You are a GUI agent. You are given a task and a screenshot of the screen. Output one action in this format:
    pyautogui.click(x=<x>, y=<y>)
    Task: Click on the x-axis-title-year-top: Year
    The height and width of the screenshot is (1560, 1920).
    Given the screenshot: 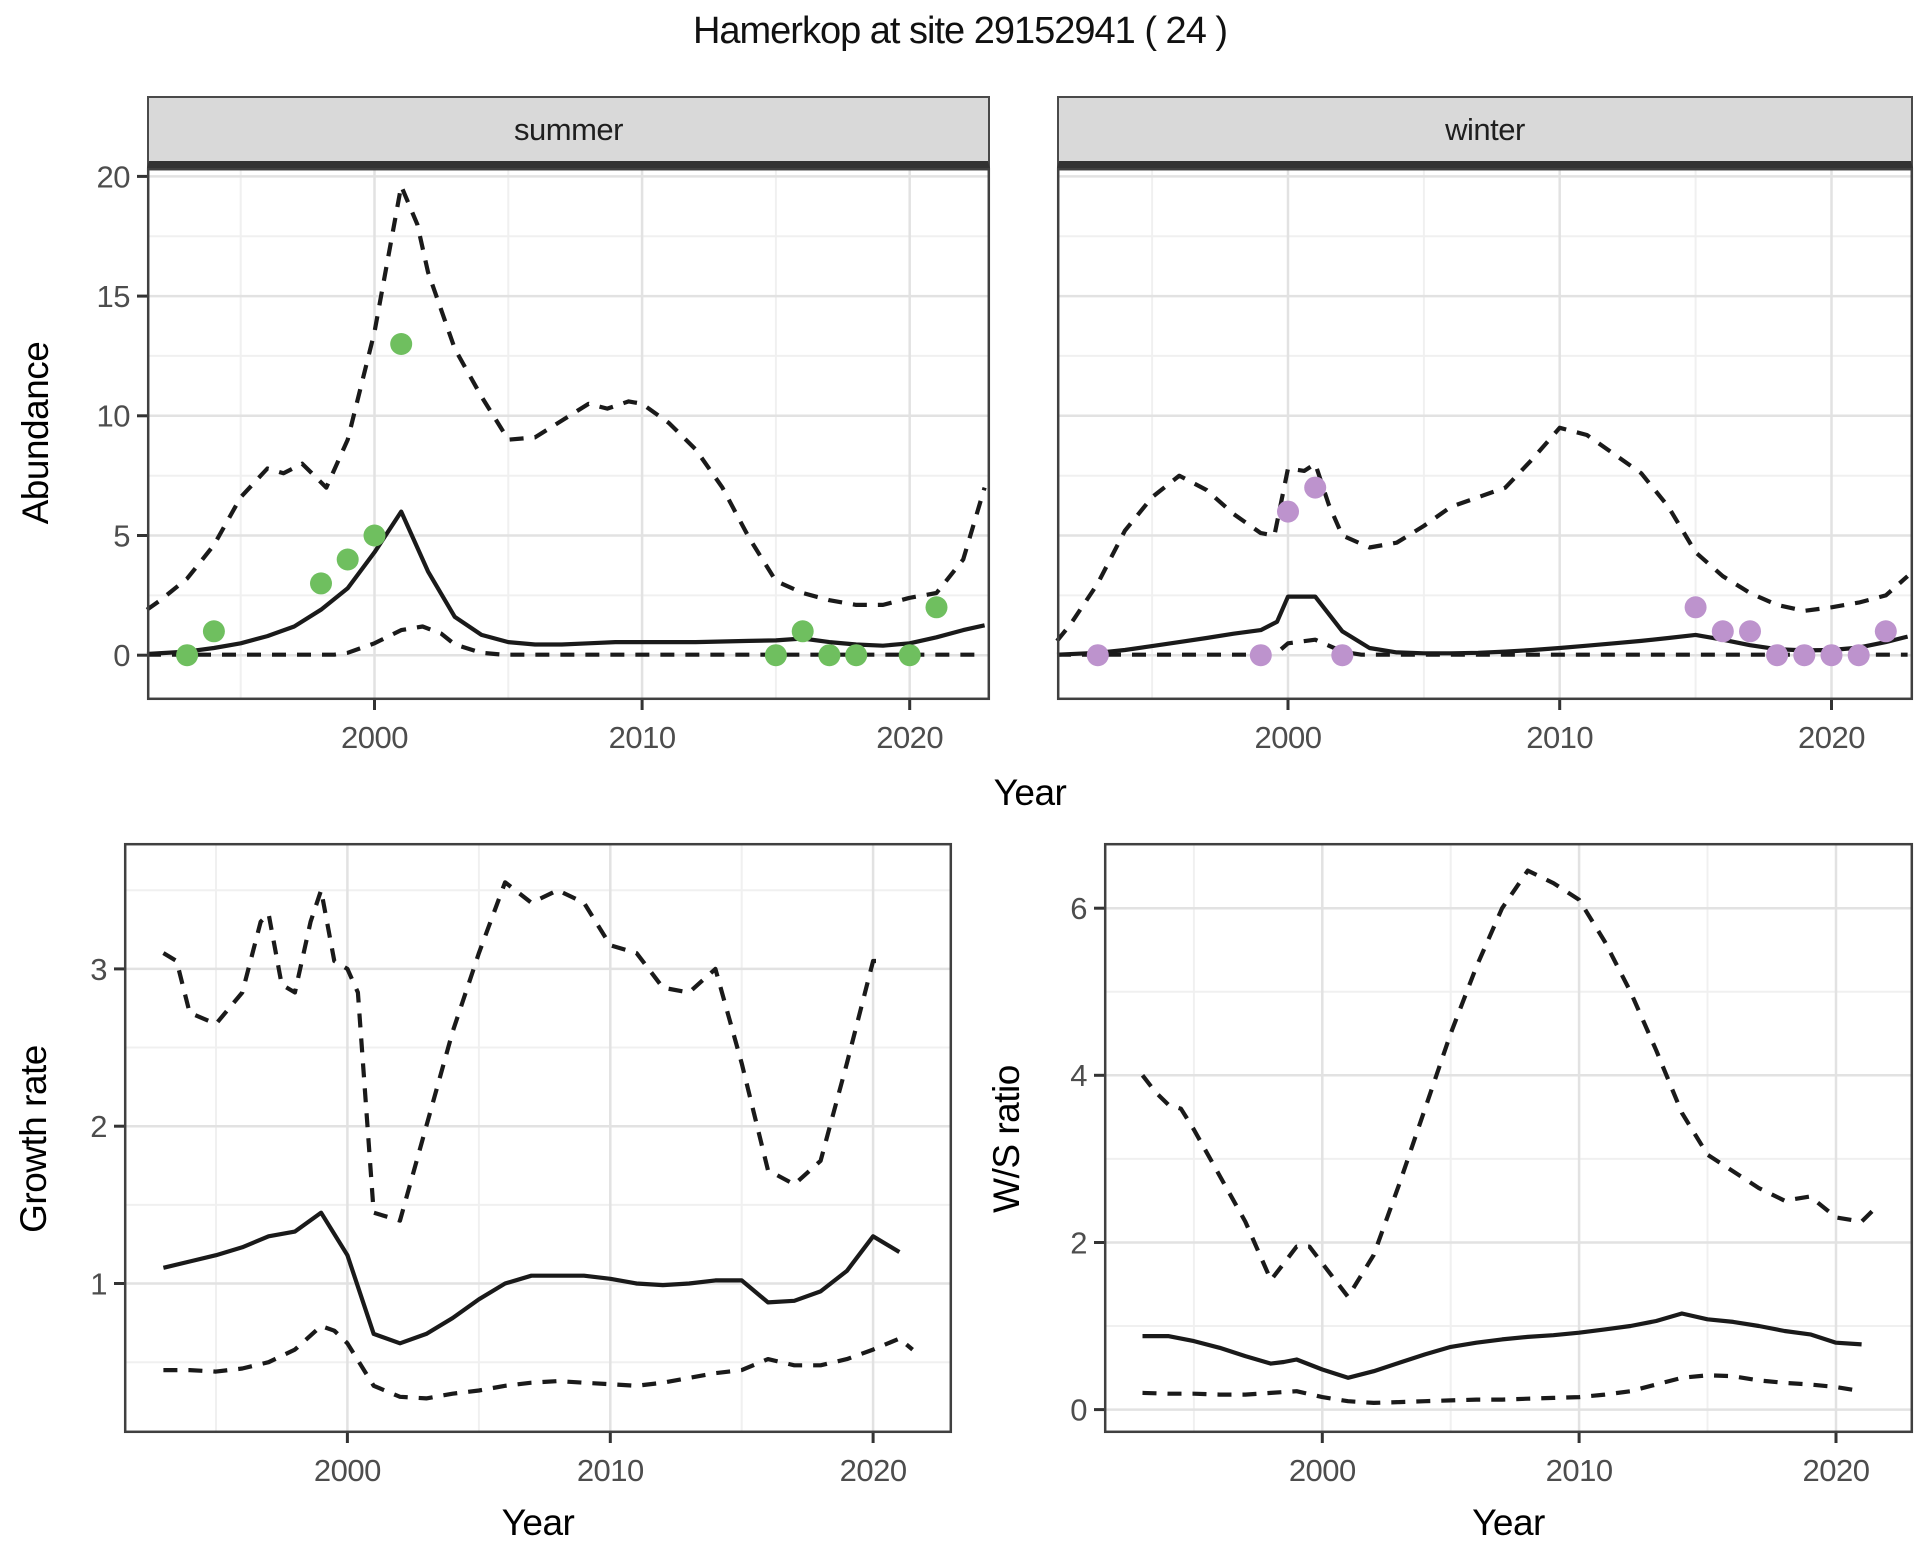 What is the action you would take?
    pyautogui.click(x=1030, y=792)
    